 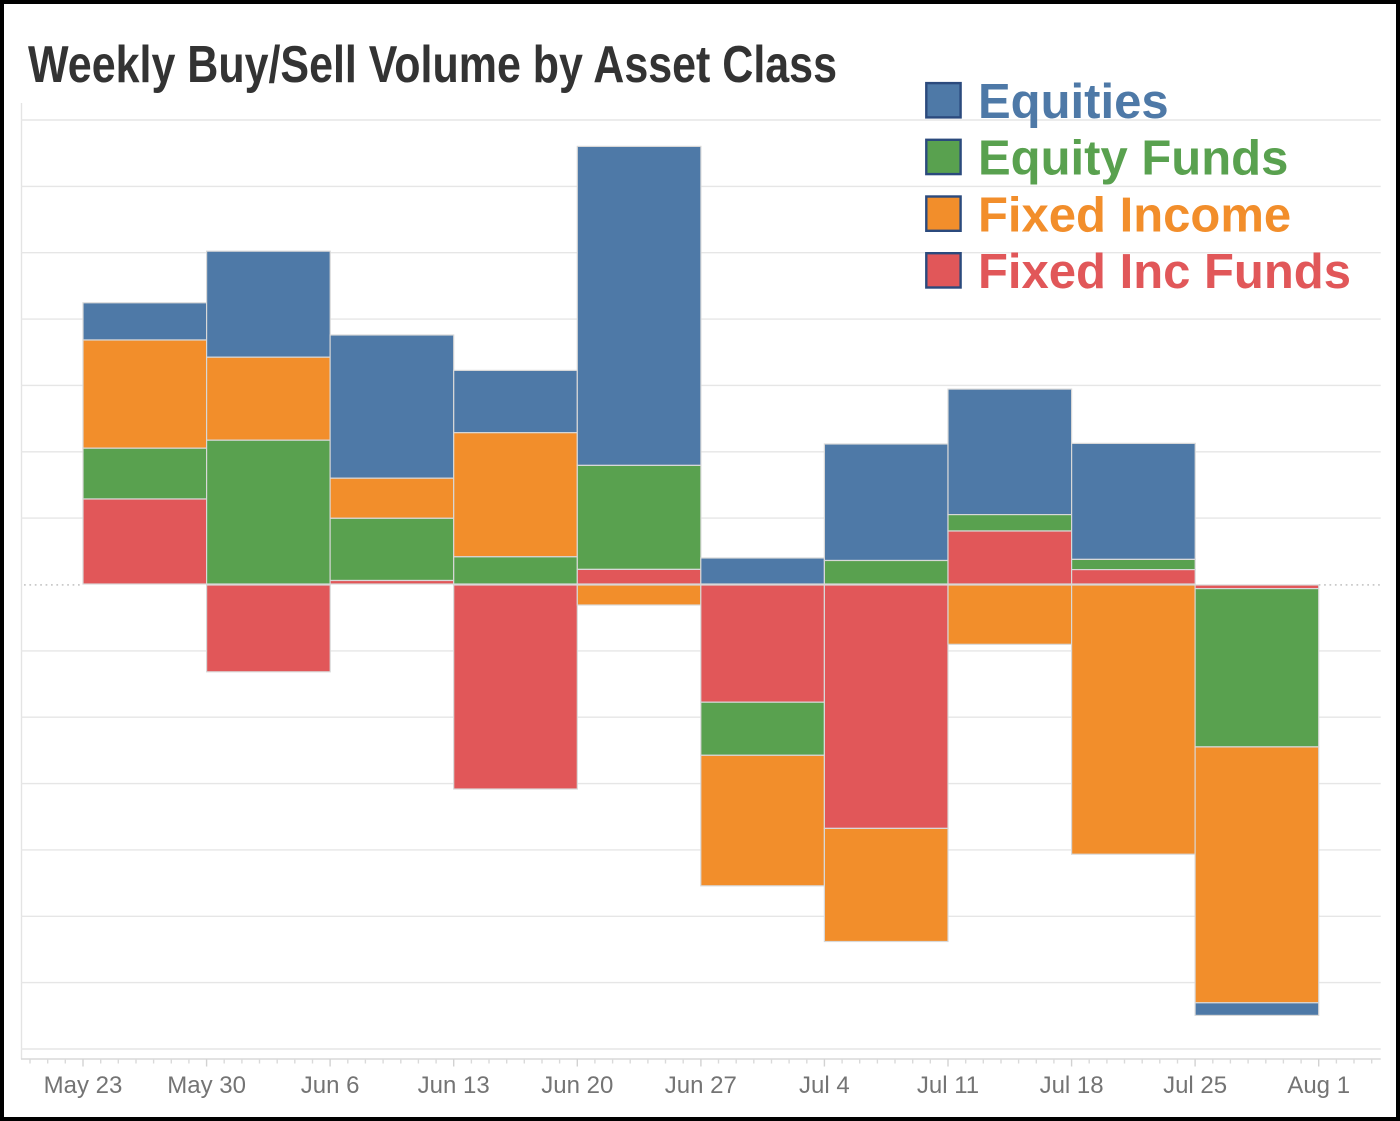 What do you see at coordinates (1133, 159) in the screenshot?
I see `svg-text: Equity Funds` at bounding box center [1133, 159].